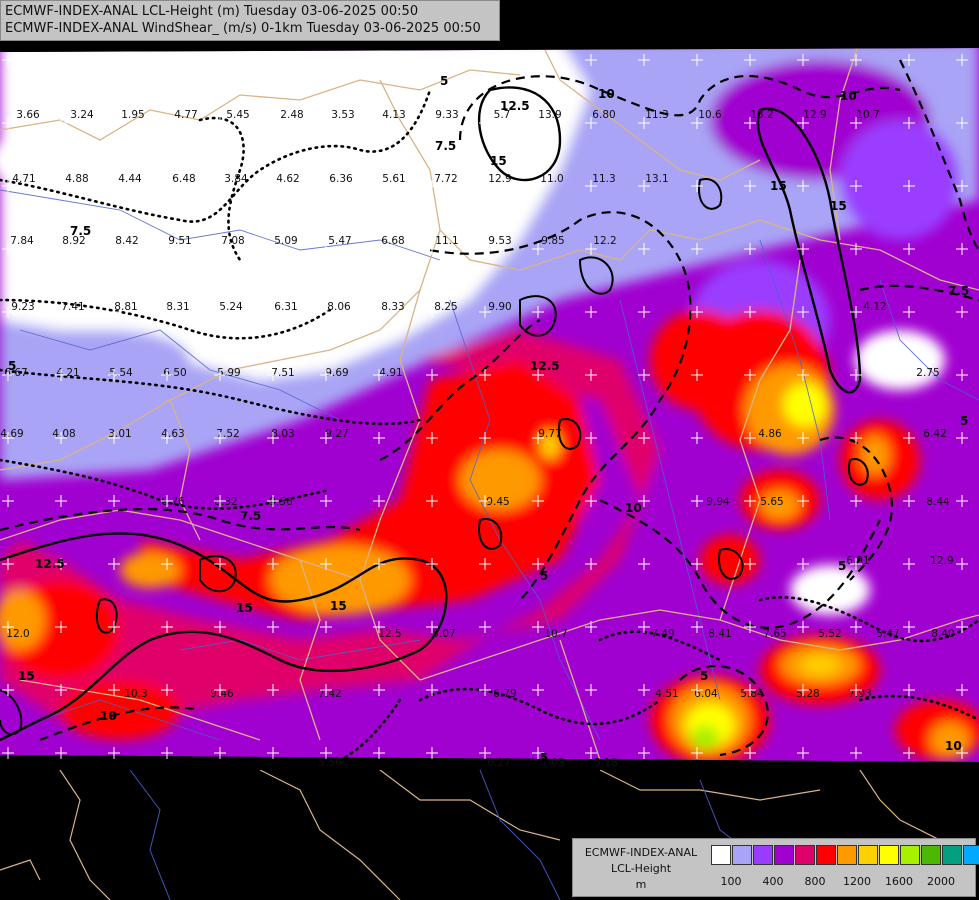 This screenshot has width=979, height=900. What do you see at coordinates (185, 115) in the screenshot?
I see `station-value: 4.77` at bounding box center [185, 115].